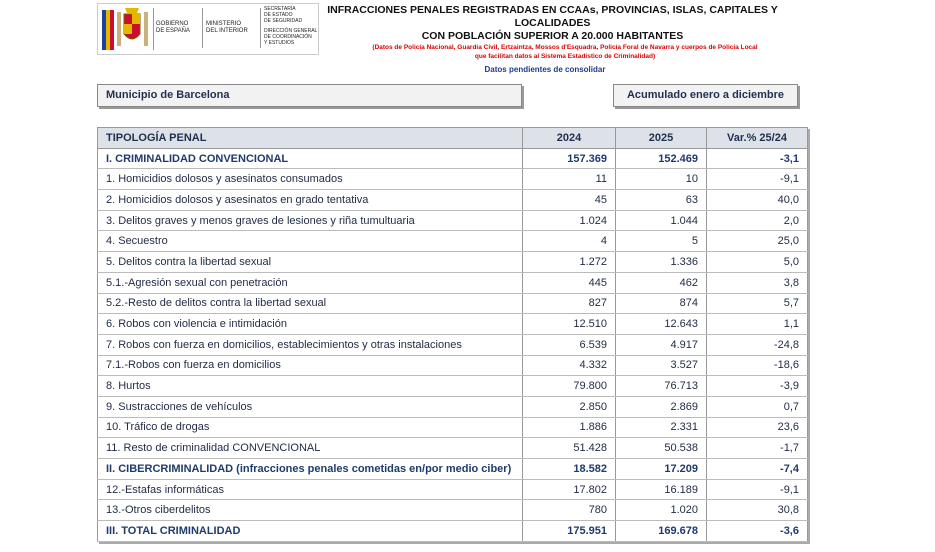 Image resolution: width=935 pixels, height=552 pixels. Describe the element at coordinates (310, 241) in the screenshot. I see `crime-type: 4. Secuestro` at that location.